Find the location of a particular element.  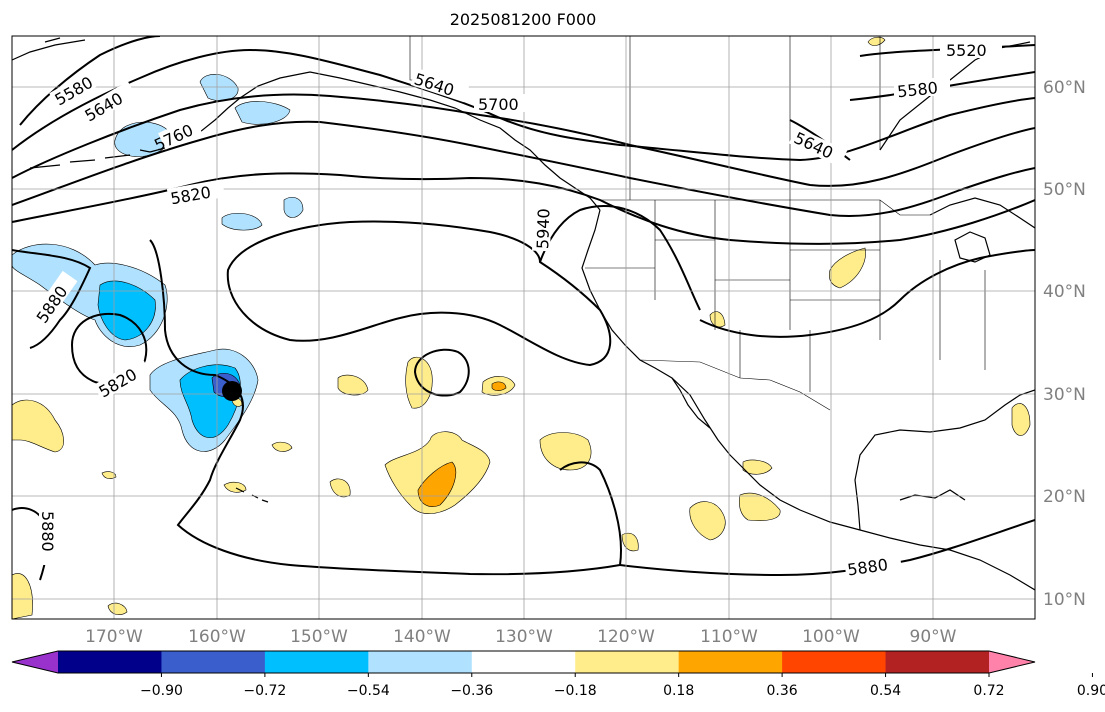

neg-region-gulf is located at coordinates (262, 113).